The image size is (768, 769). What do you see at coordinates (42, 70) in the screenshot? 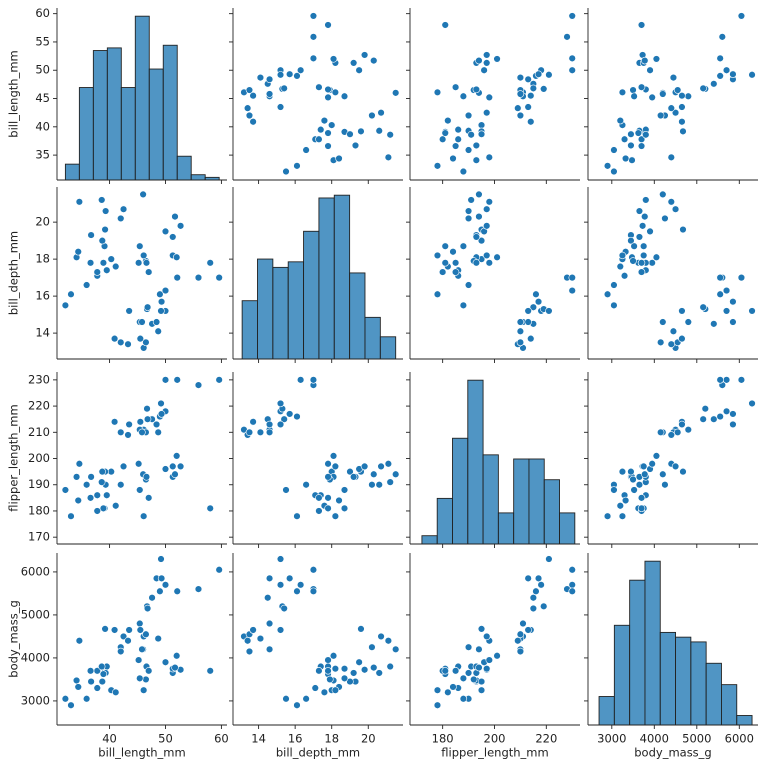
I see `y-tick-label: 50` at bounding box center [42, 70].